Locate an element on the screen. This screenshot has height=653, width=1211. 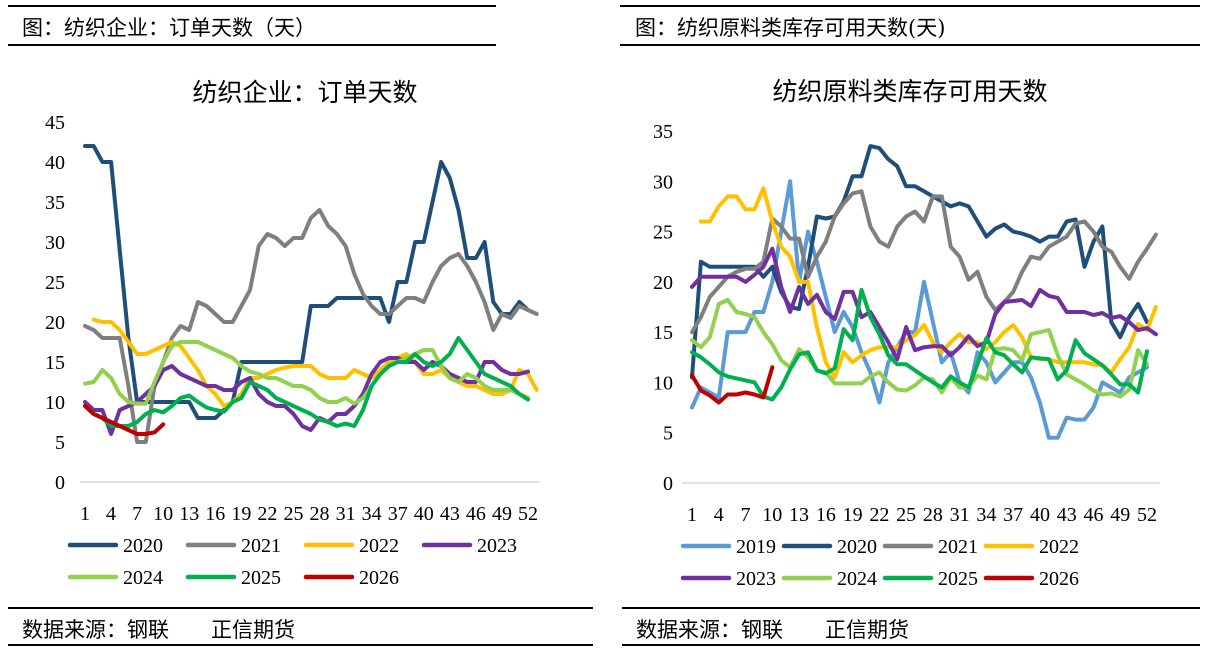
series-line-2020 is located at coordinates (919, 262).